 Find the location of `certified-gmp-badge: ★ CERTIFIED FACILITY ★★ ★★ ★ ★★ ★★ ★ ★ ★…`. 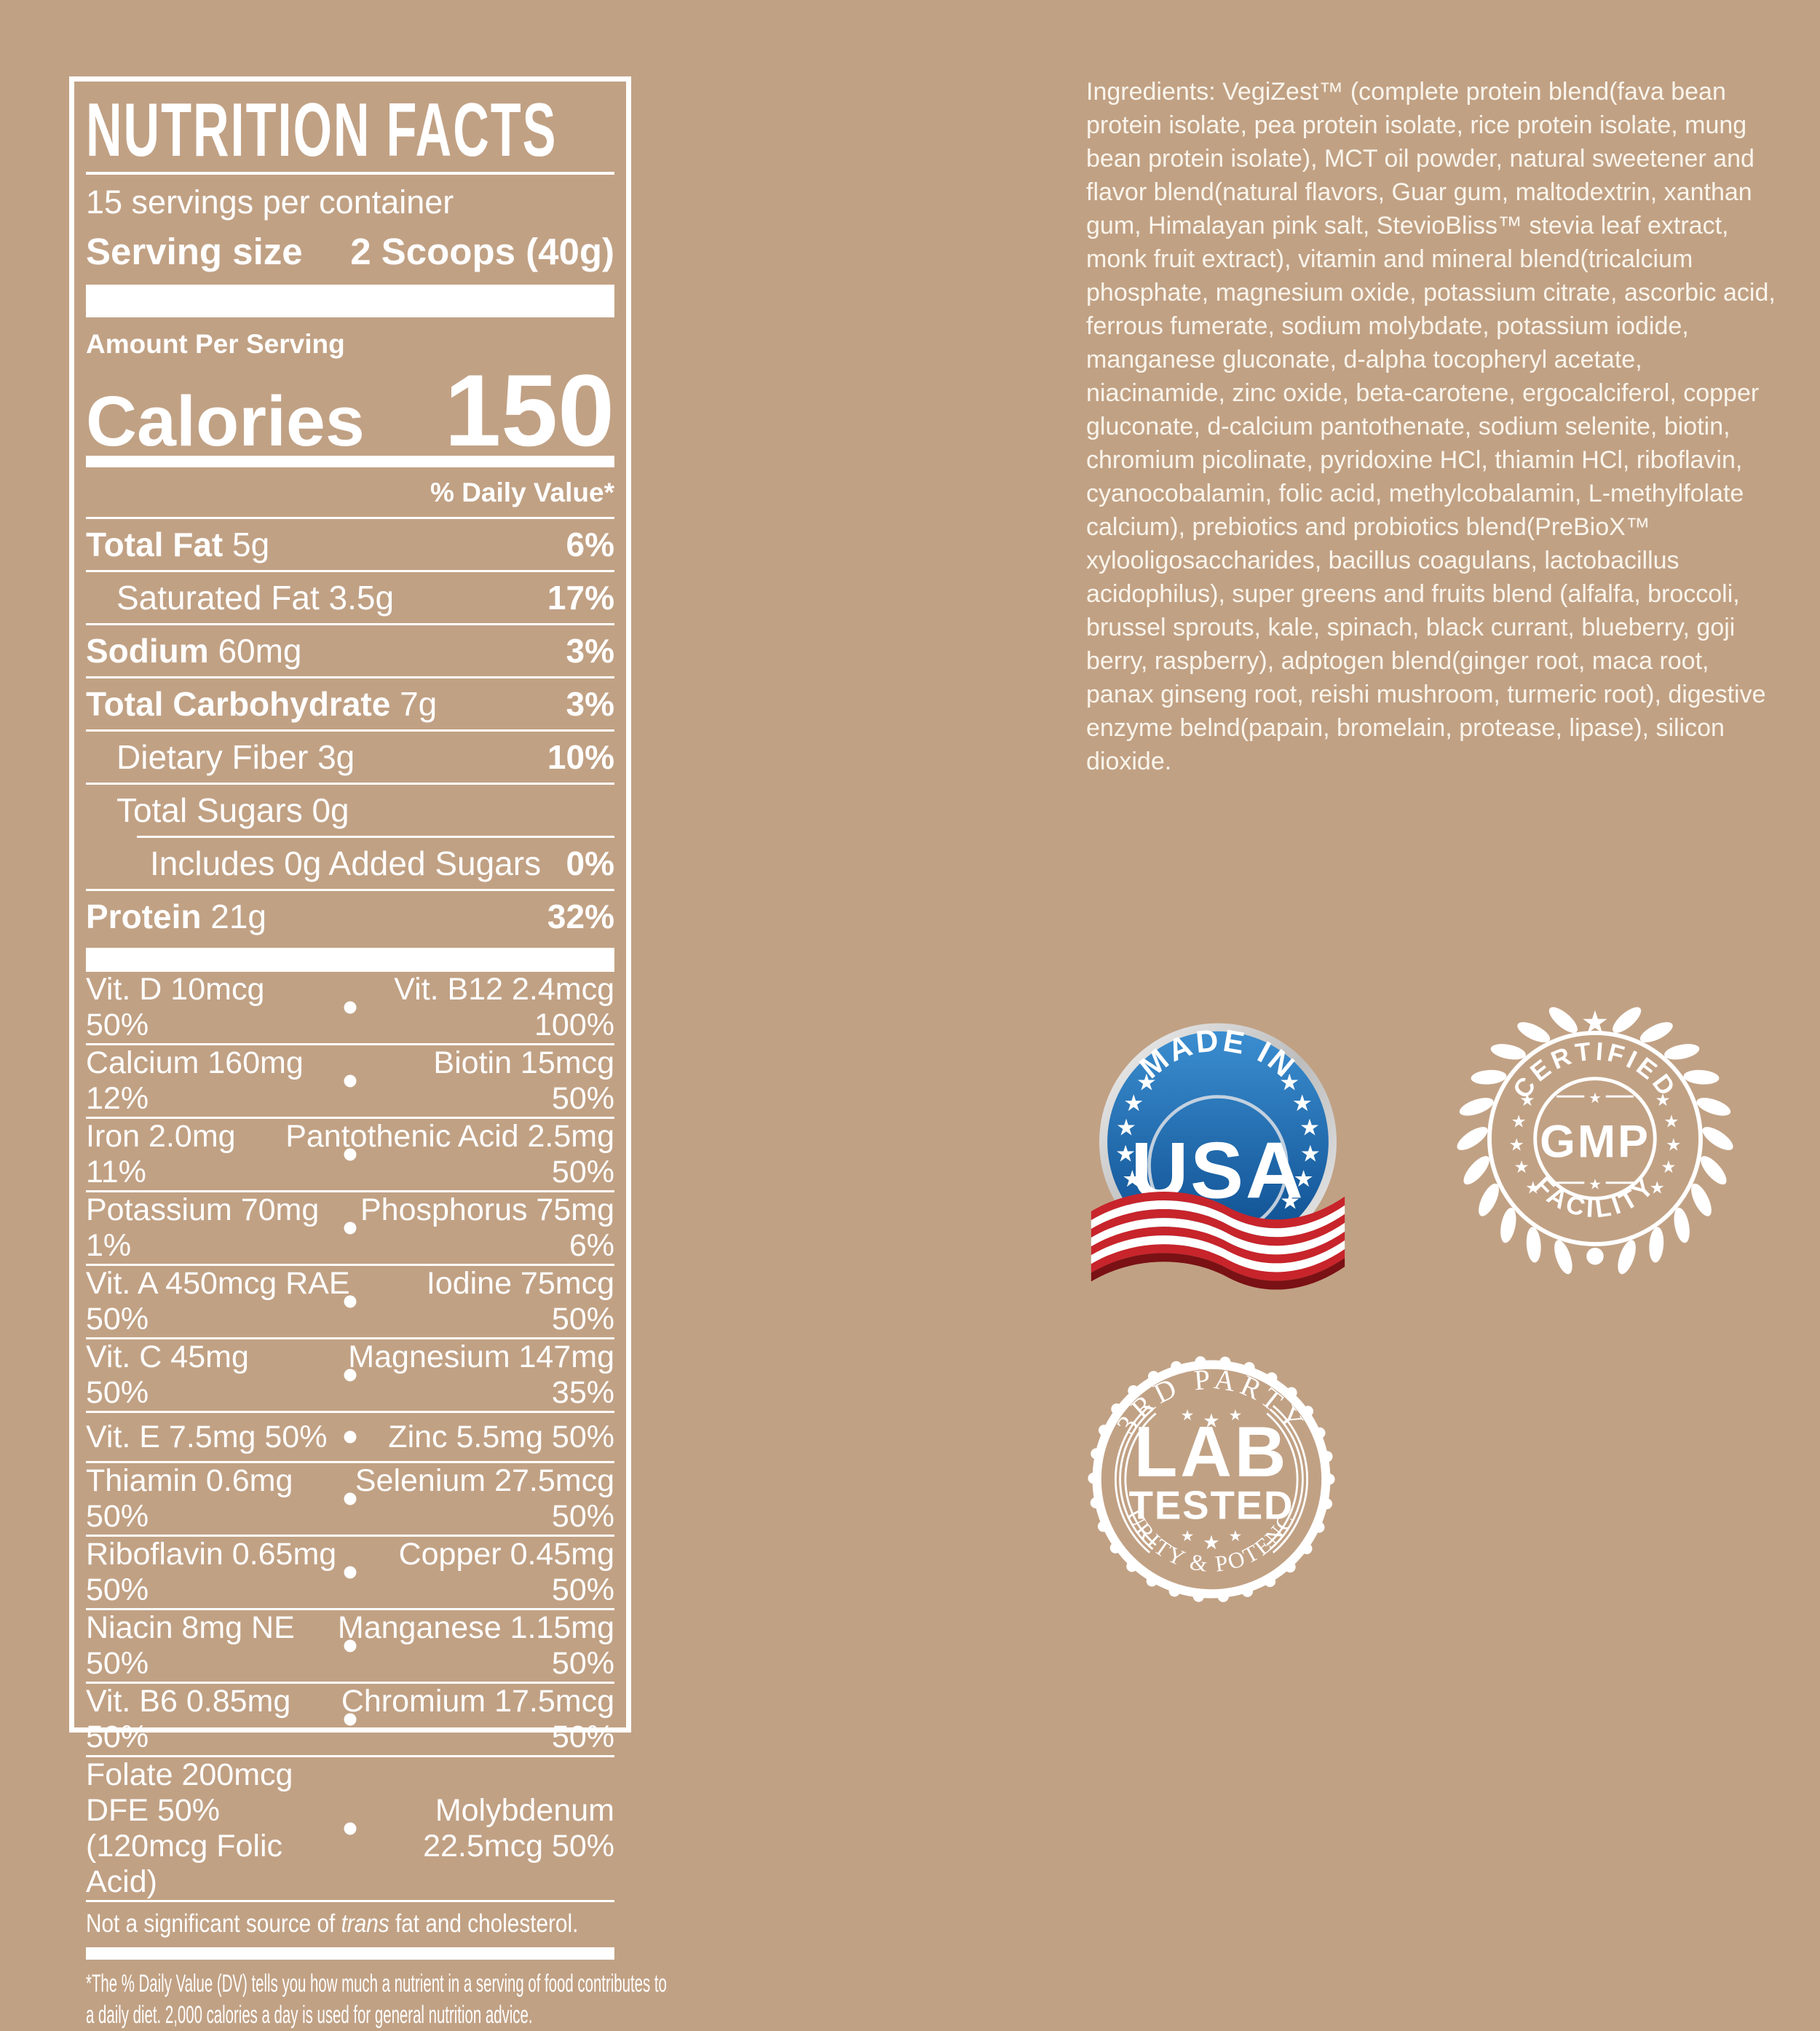

certified-gmp-badge: ★ CERTIFIED FACILITY ★★ ★★ ★ ★★ ★★ ★ ★ ★… is located at coordinates (1595, 1138).